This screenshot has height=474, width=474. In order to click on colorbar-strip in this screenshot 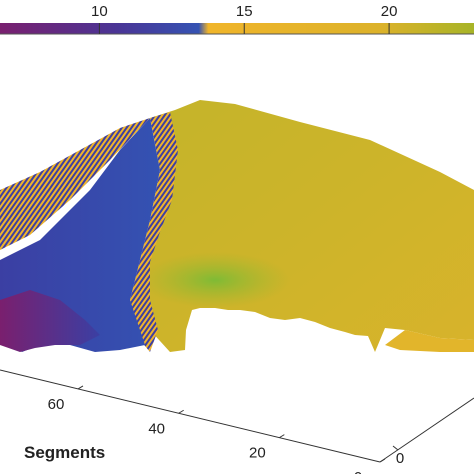, I will do `click(237, 28)`.